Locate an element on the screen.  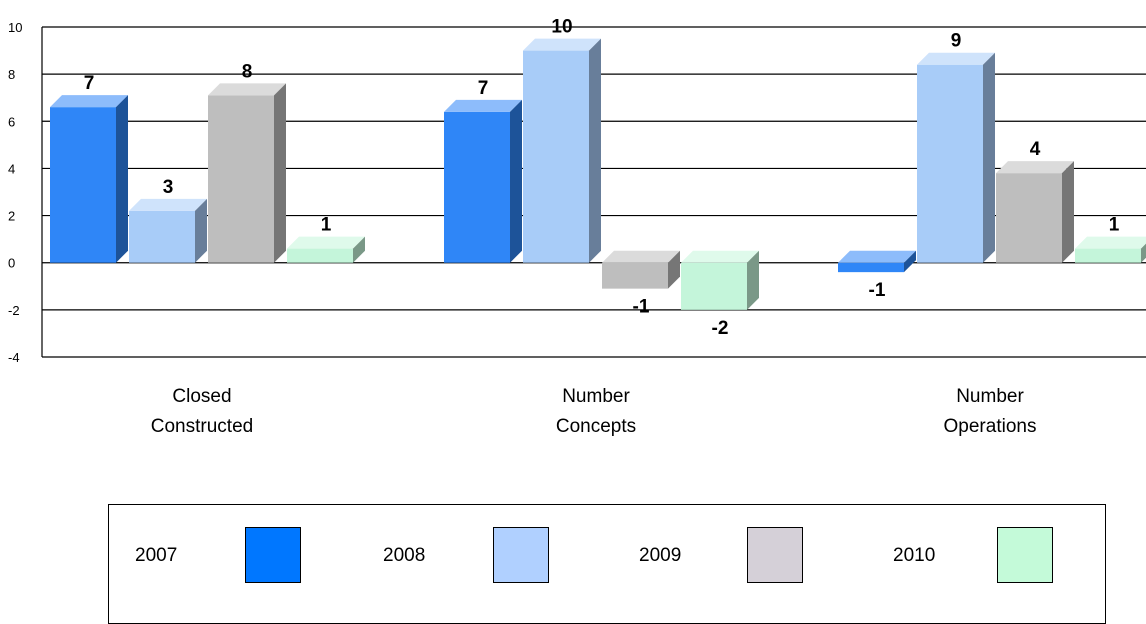
data-label: 9 is located at coordinates (956, 41).